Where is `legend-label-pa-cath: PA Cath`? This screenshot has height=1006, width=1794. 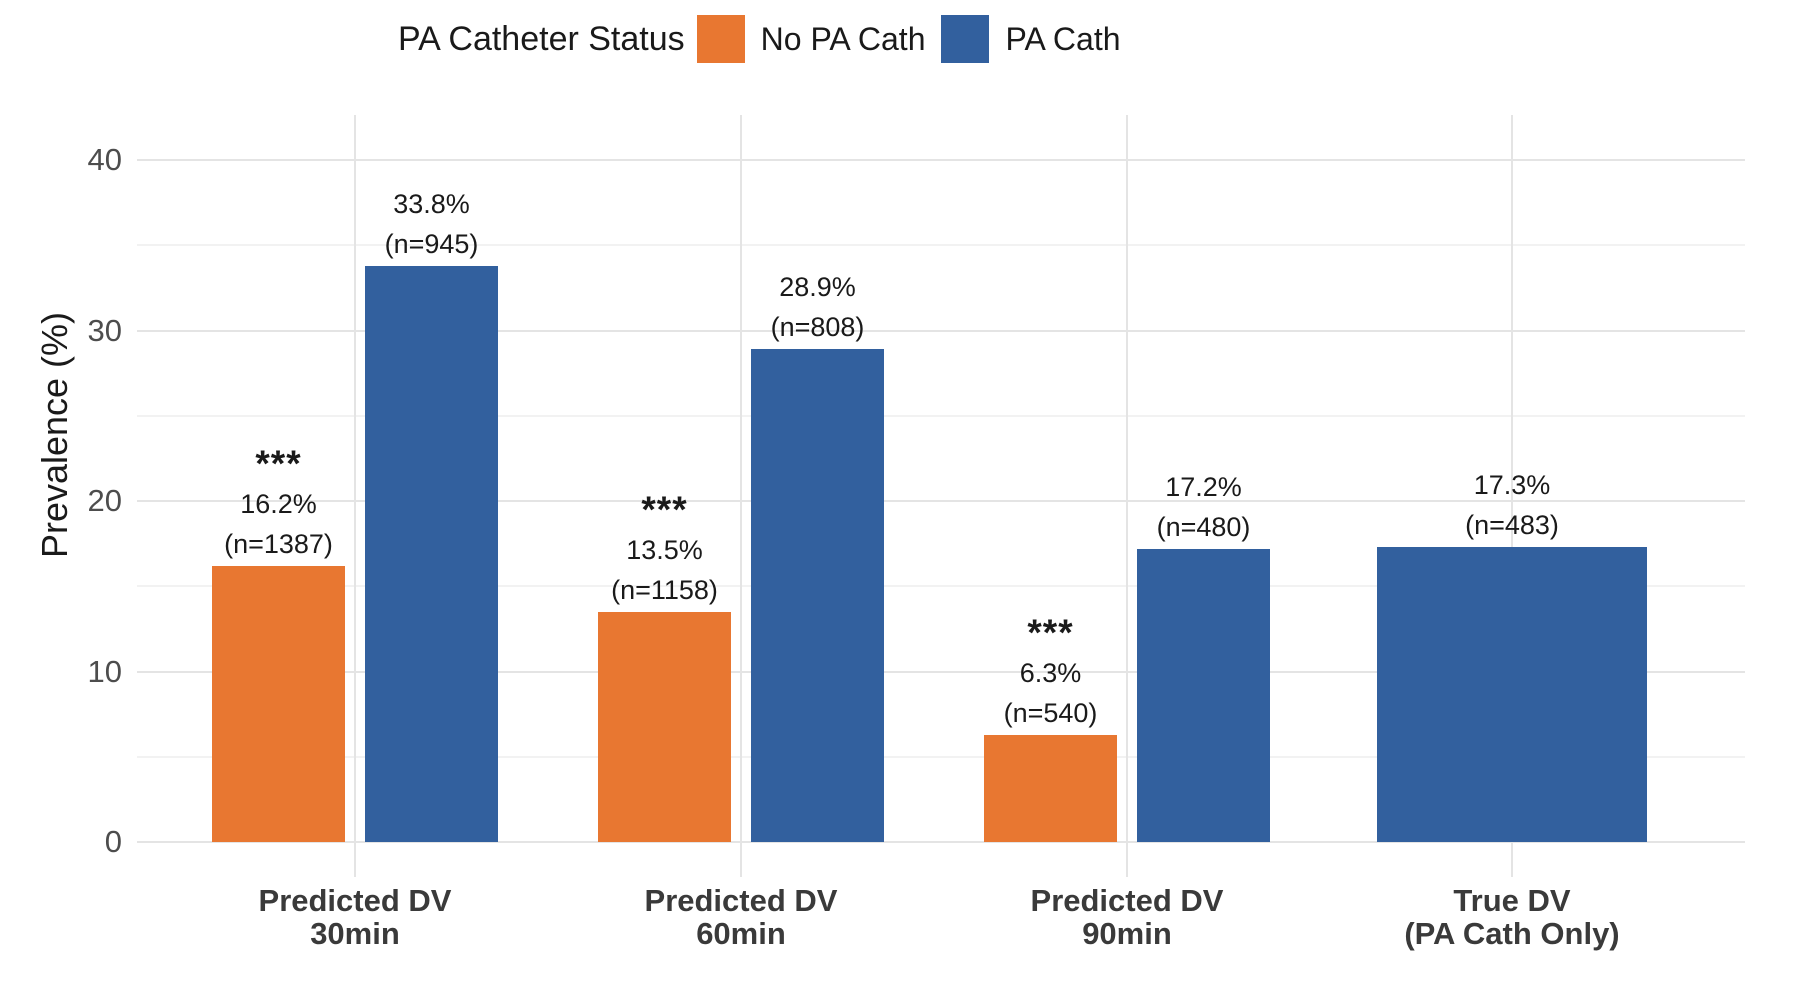
legend-label-pa-cath: PA Cath is located at coordinates (1063, 38).